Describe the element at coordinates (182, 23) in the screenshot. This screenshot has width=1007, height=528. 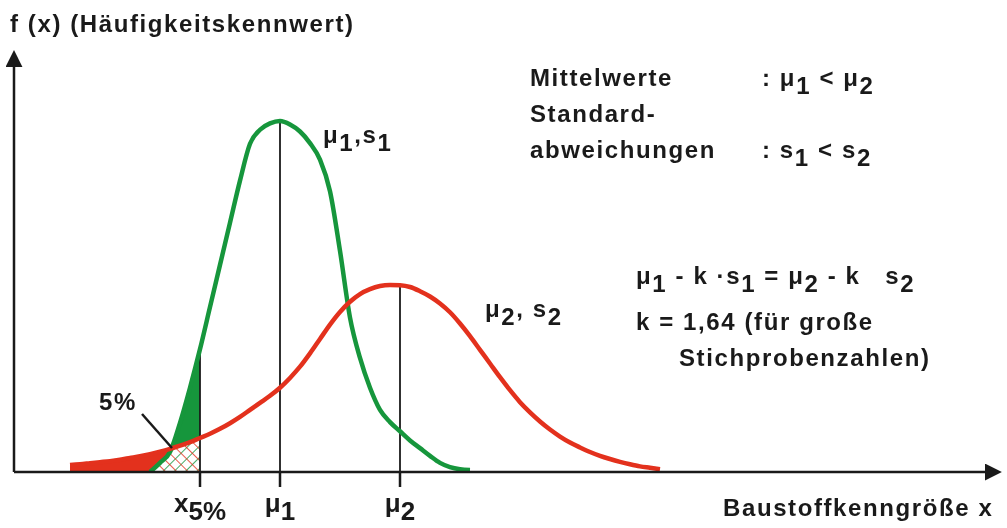
I see `y-axis-title: f (x) (Häufigkeitskennwert)` at that location.